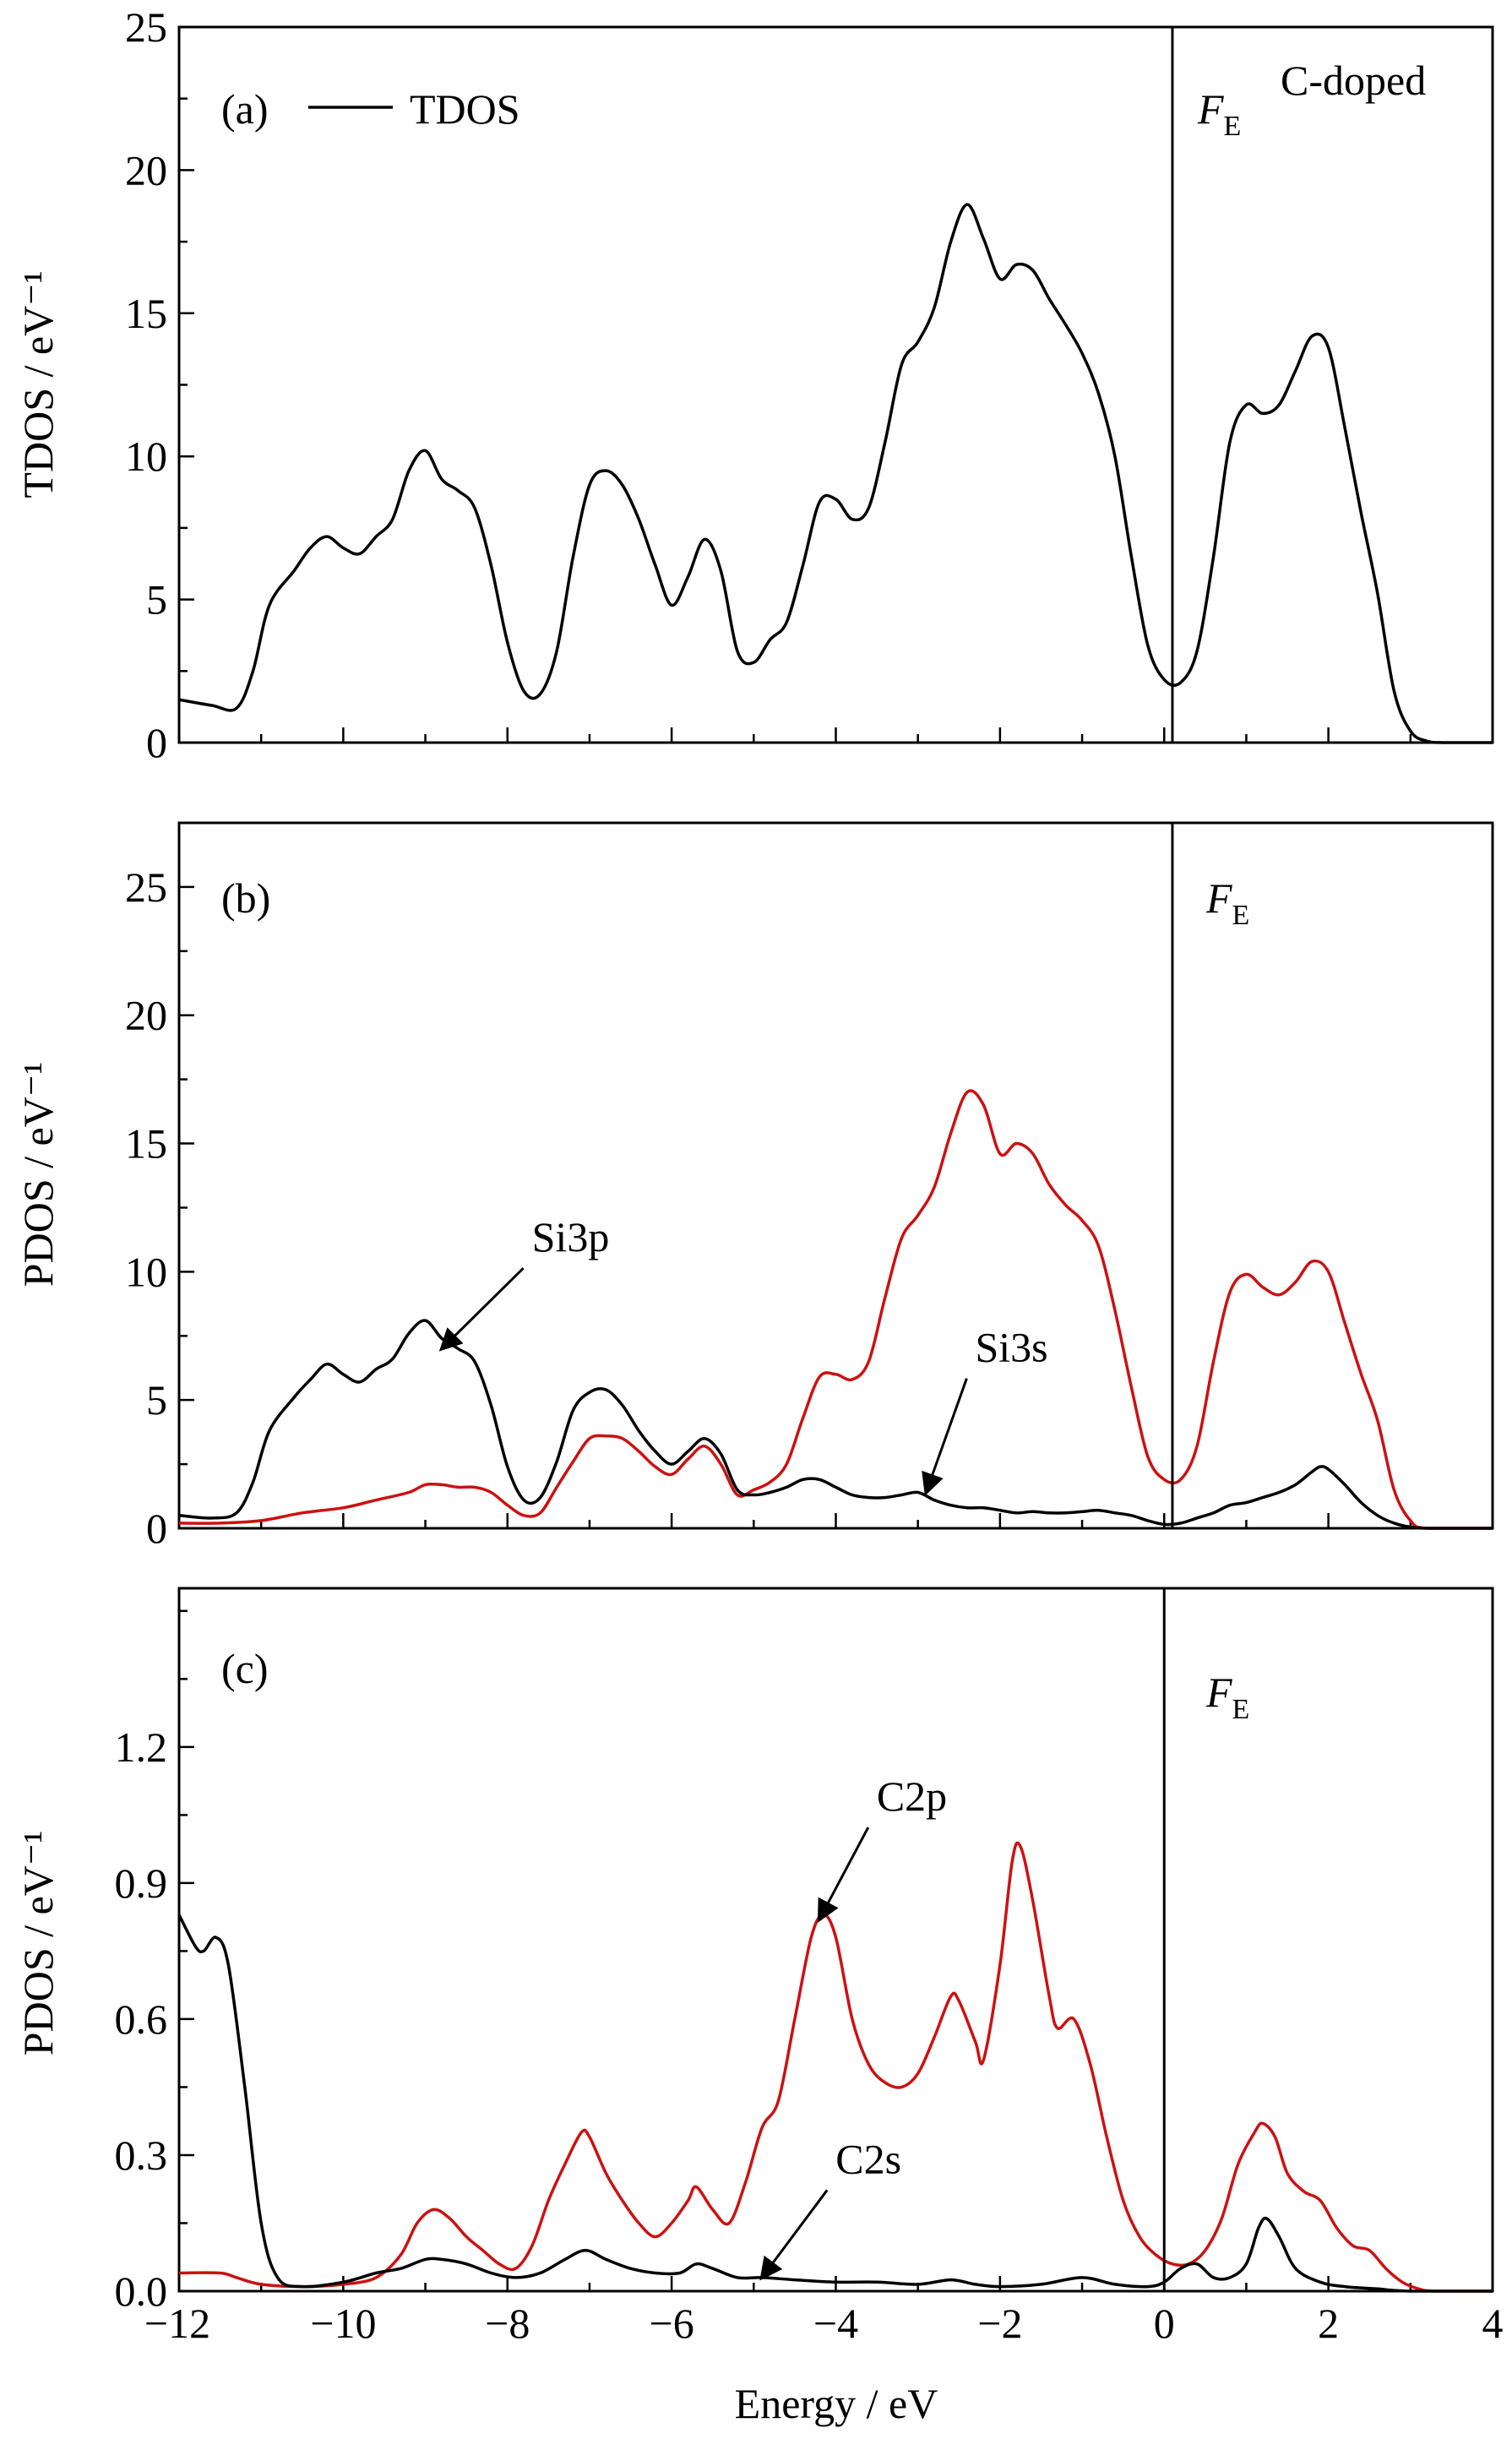 This screenshot has height=2439, width=1512. Describe the element at coordinates (868, 2158) in the screenshot. I see `annotation-label-c2s: C2s` at that location.